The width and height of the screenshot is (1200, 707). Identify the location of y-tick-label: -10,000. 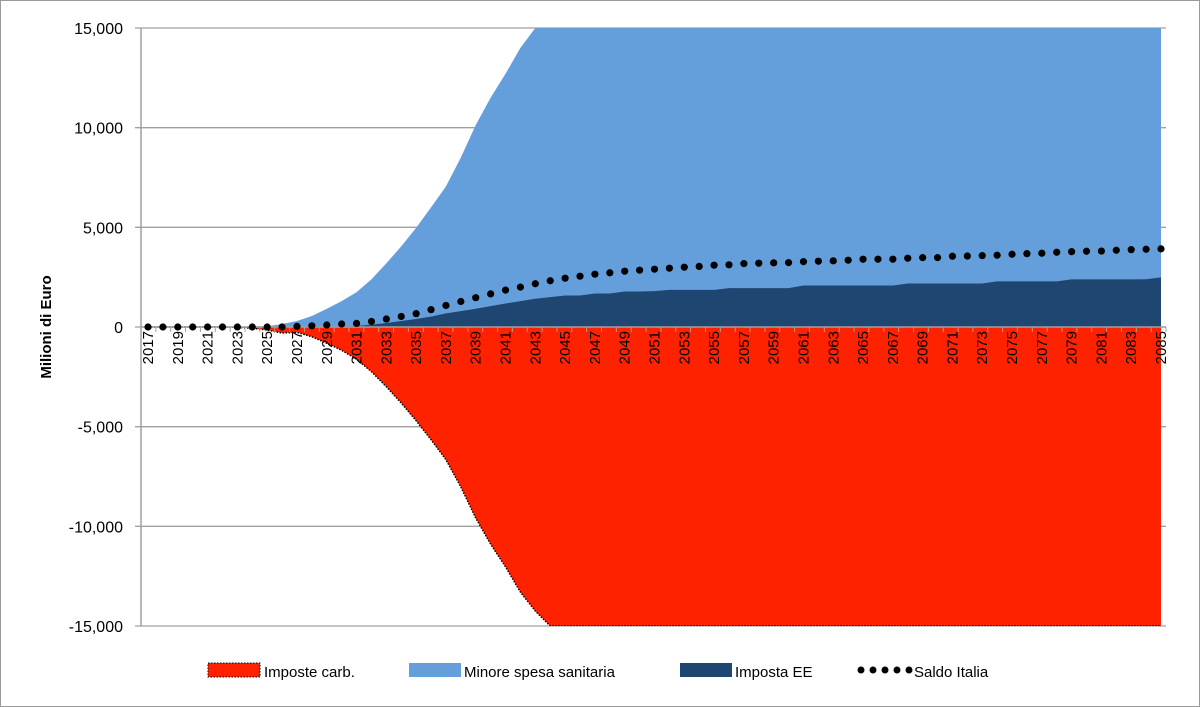
(96, 527).